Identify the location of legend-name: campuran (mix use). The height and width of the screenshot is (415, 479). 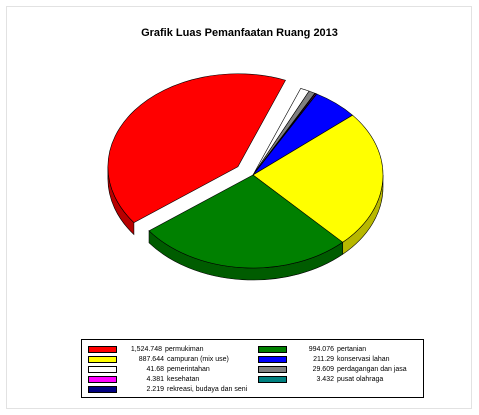
(198, 359).